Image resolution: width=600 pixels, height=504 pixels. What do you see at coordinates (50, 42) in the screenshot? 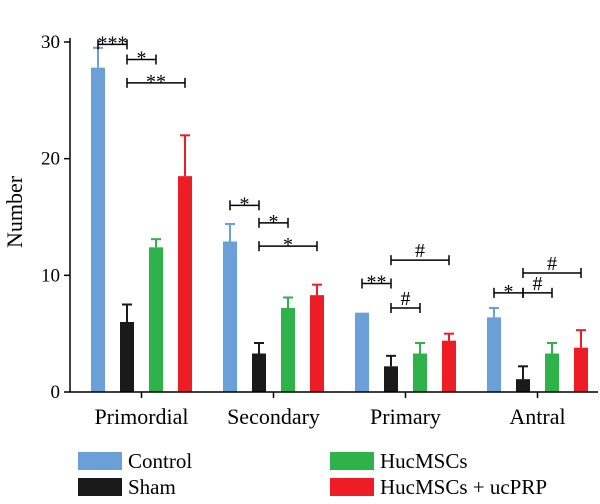
I see `y-tick-label: 30` at bounding box center [50, 42].